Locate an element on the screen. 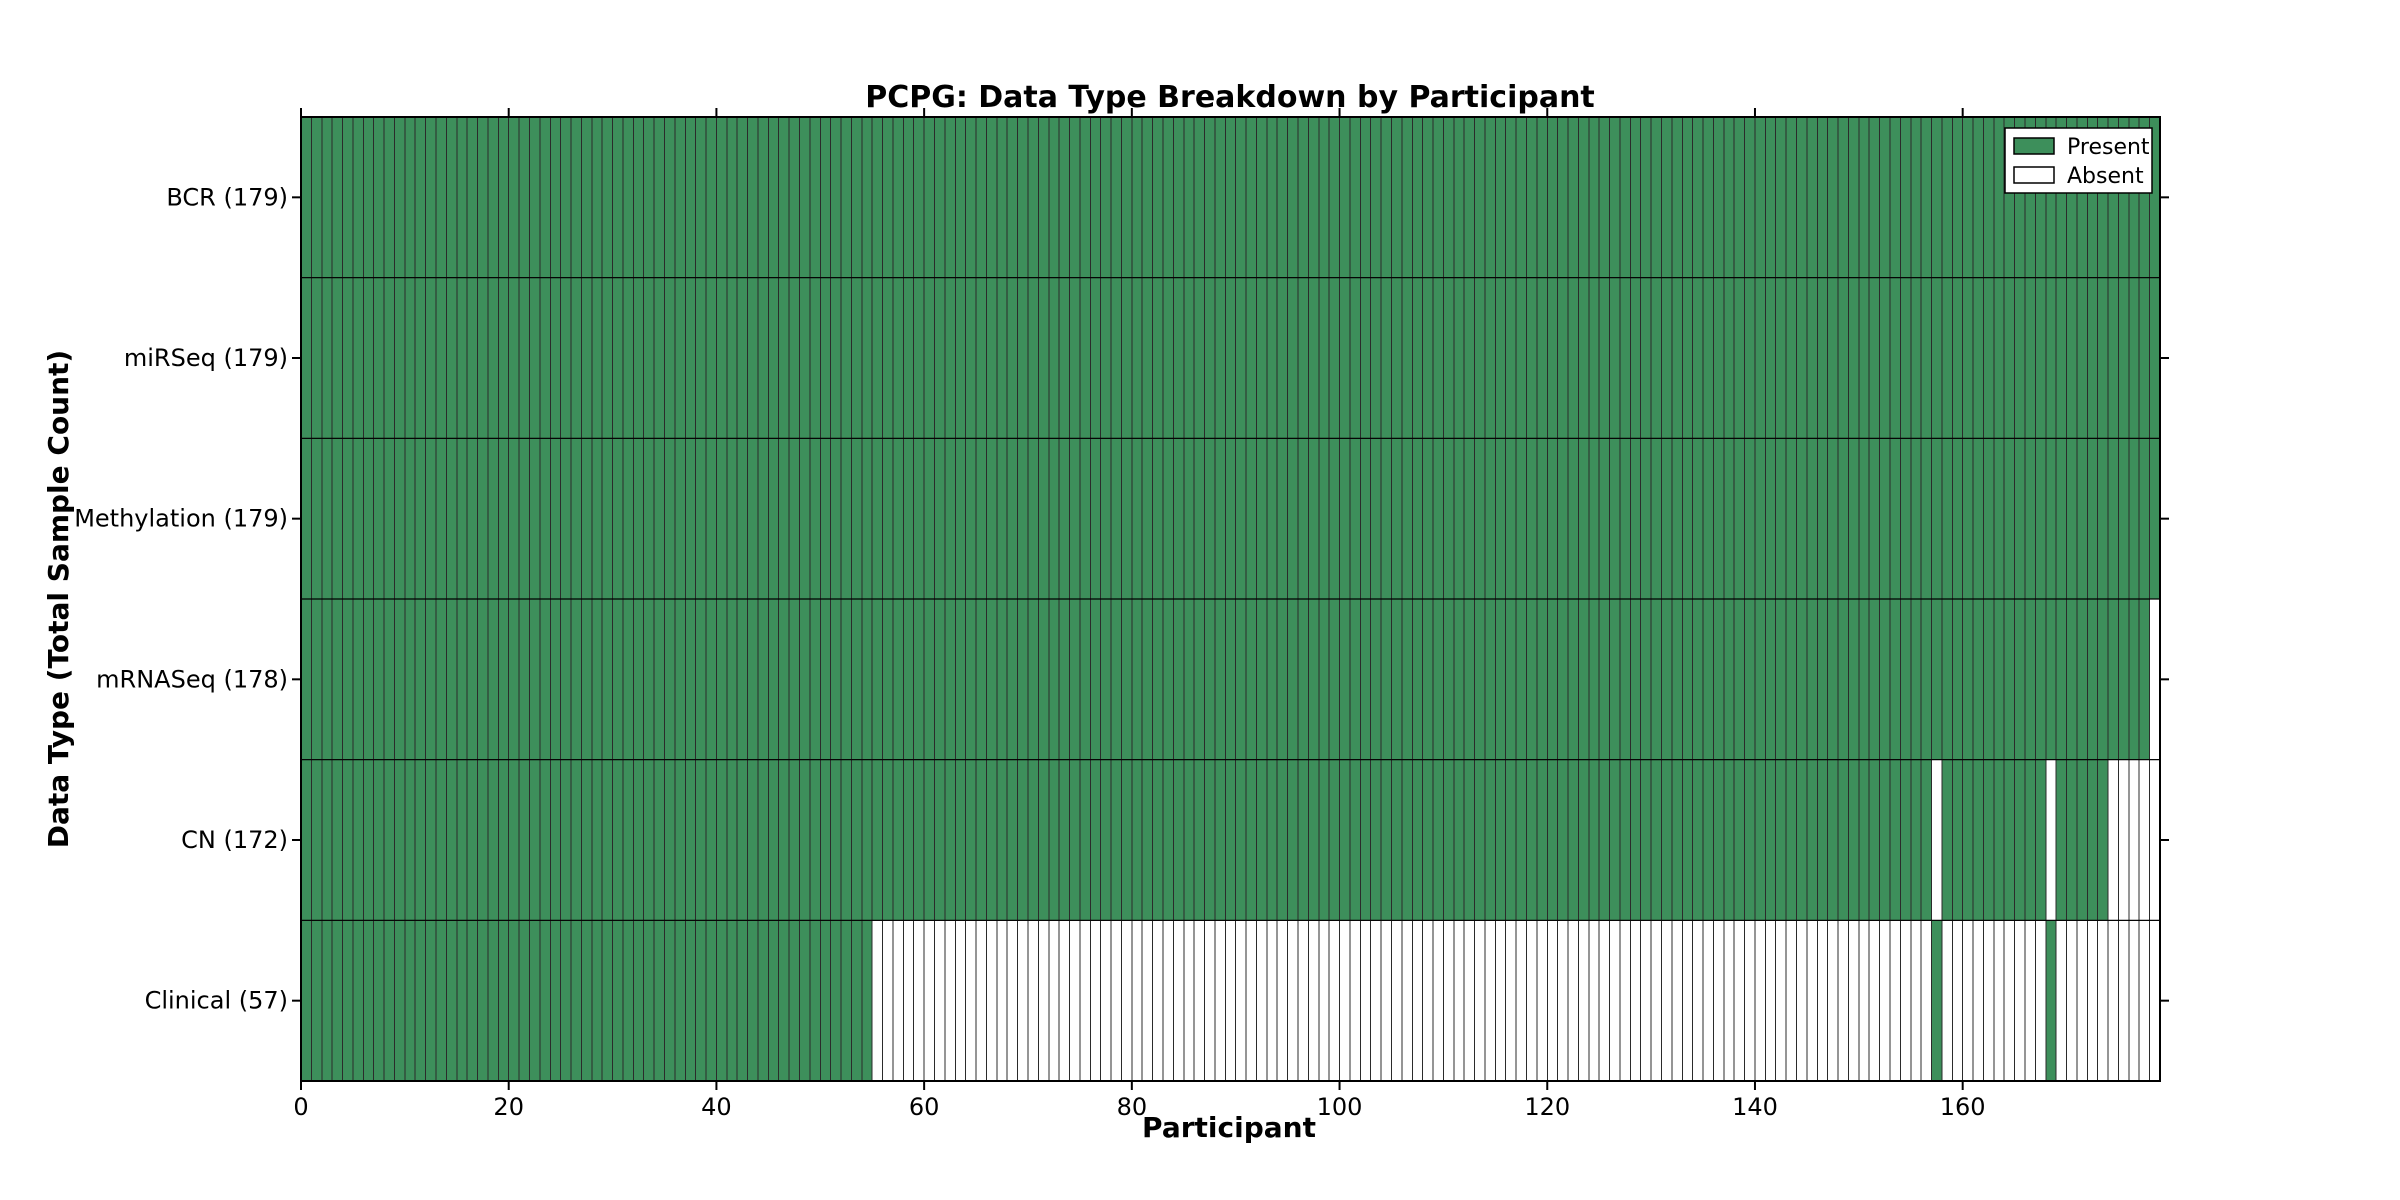 This screenshot has height=1200, width=2400. x-tick-label: 0 is located at coordinates (300, 1107).